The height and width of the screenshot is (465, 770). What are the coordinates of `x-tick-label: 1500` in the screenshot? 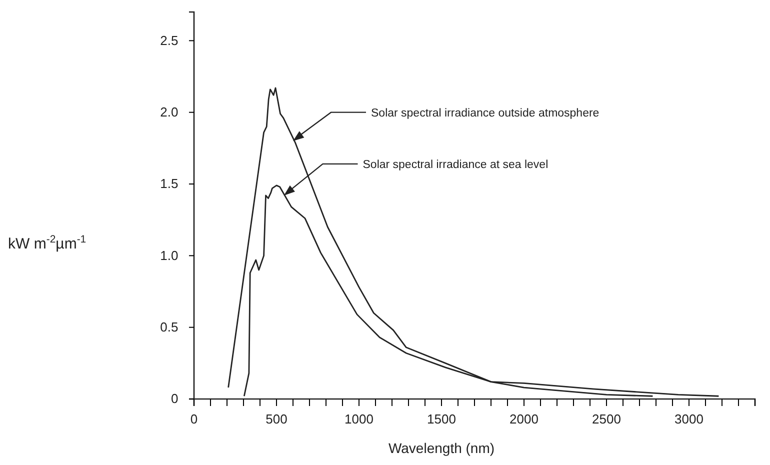 It's located at (441, 418).